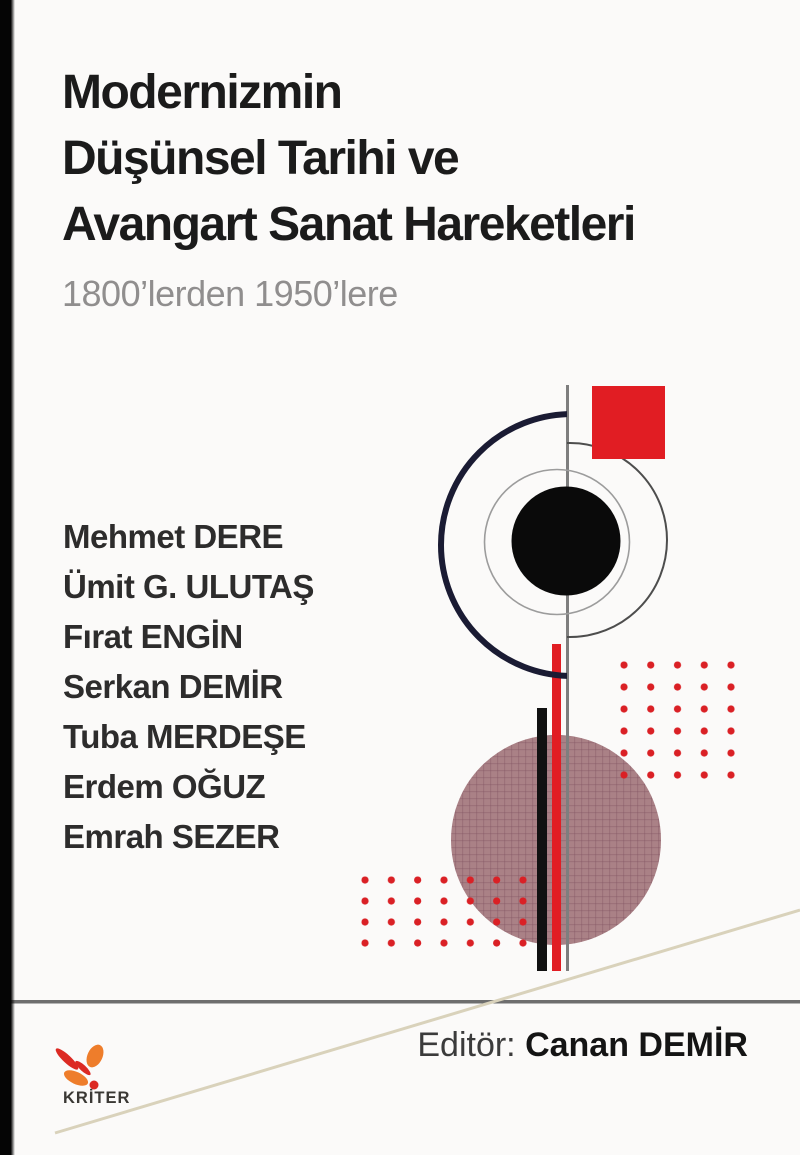  Describe the element at coordinates (188, 586) in the screenshot. I see `author-item: Ümit G. ULUTAŞ` at that location.